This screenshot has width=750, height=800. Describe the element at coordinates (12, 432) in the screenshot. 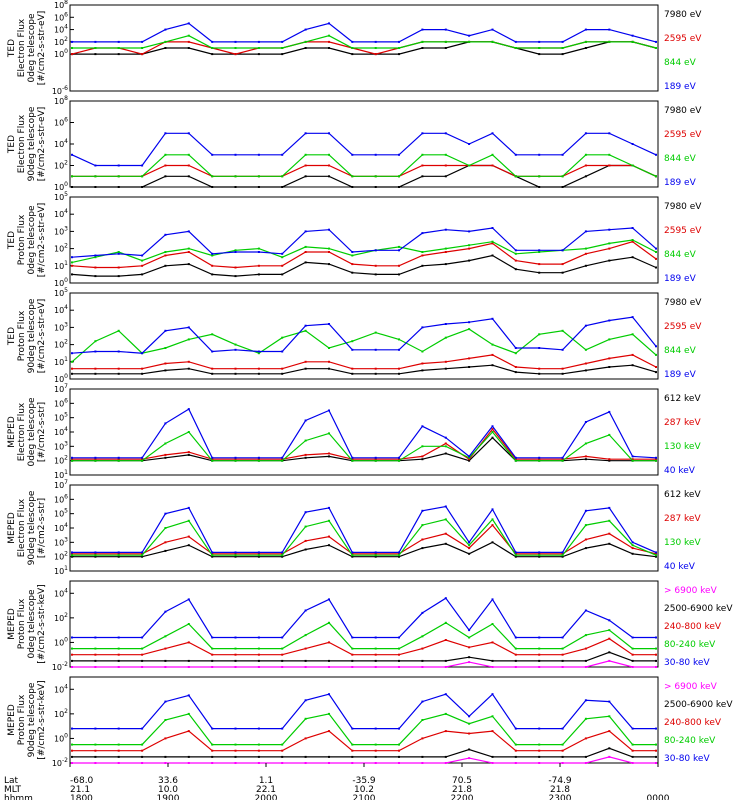

I see `y-axis-label-line: MEPED` at that location.